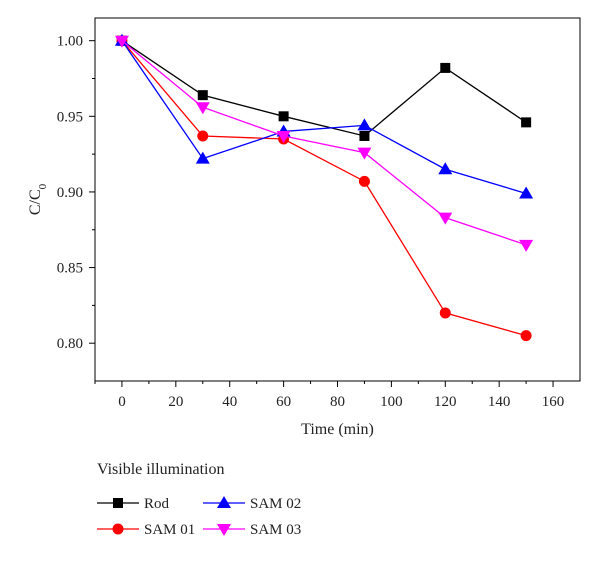  I want to click on x-tick-label: 100, so click(391, 402).